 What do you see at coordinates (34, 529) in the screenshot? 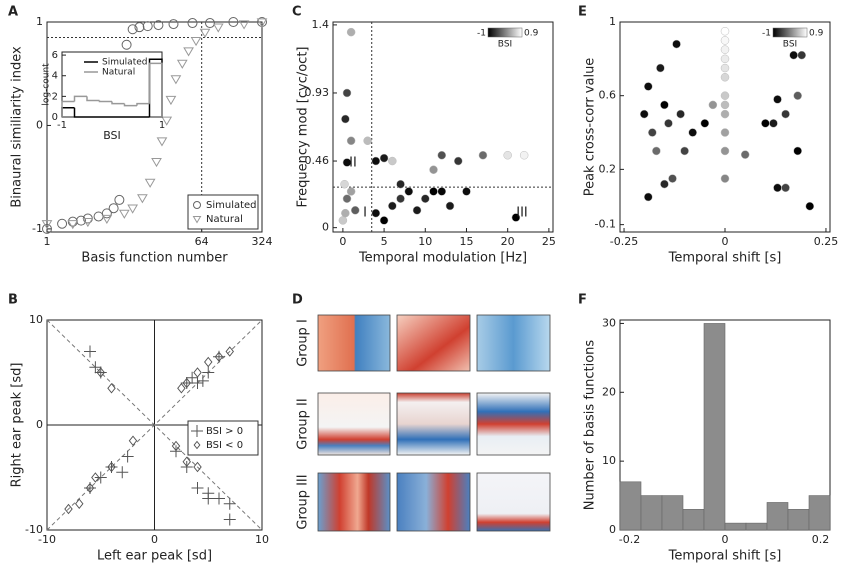
I see `y-tick-label: -10` at bounding box center [34, 529].